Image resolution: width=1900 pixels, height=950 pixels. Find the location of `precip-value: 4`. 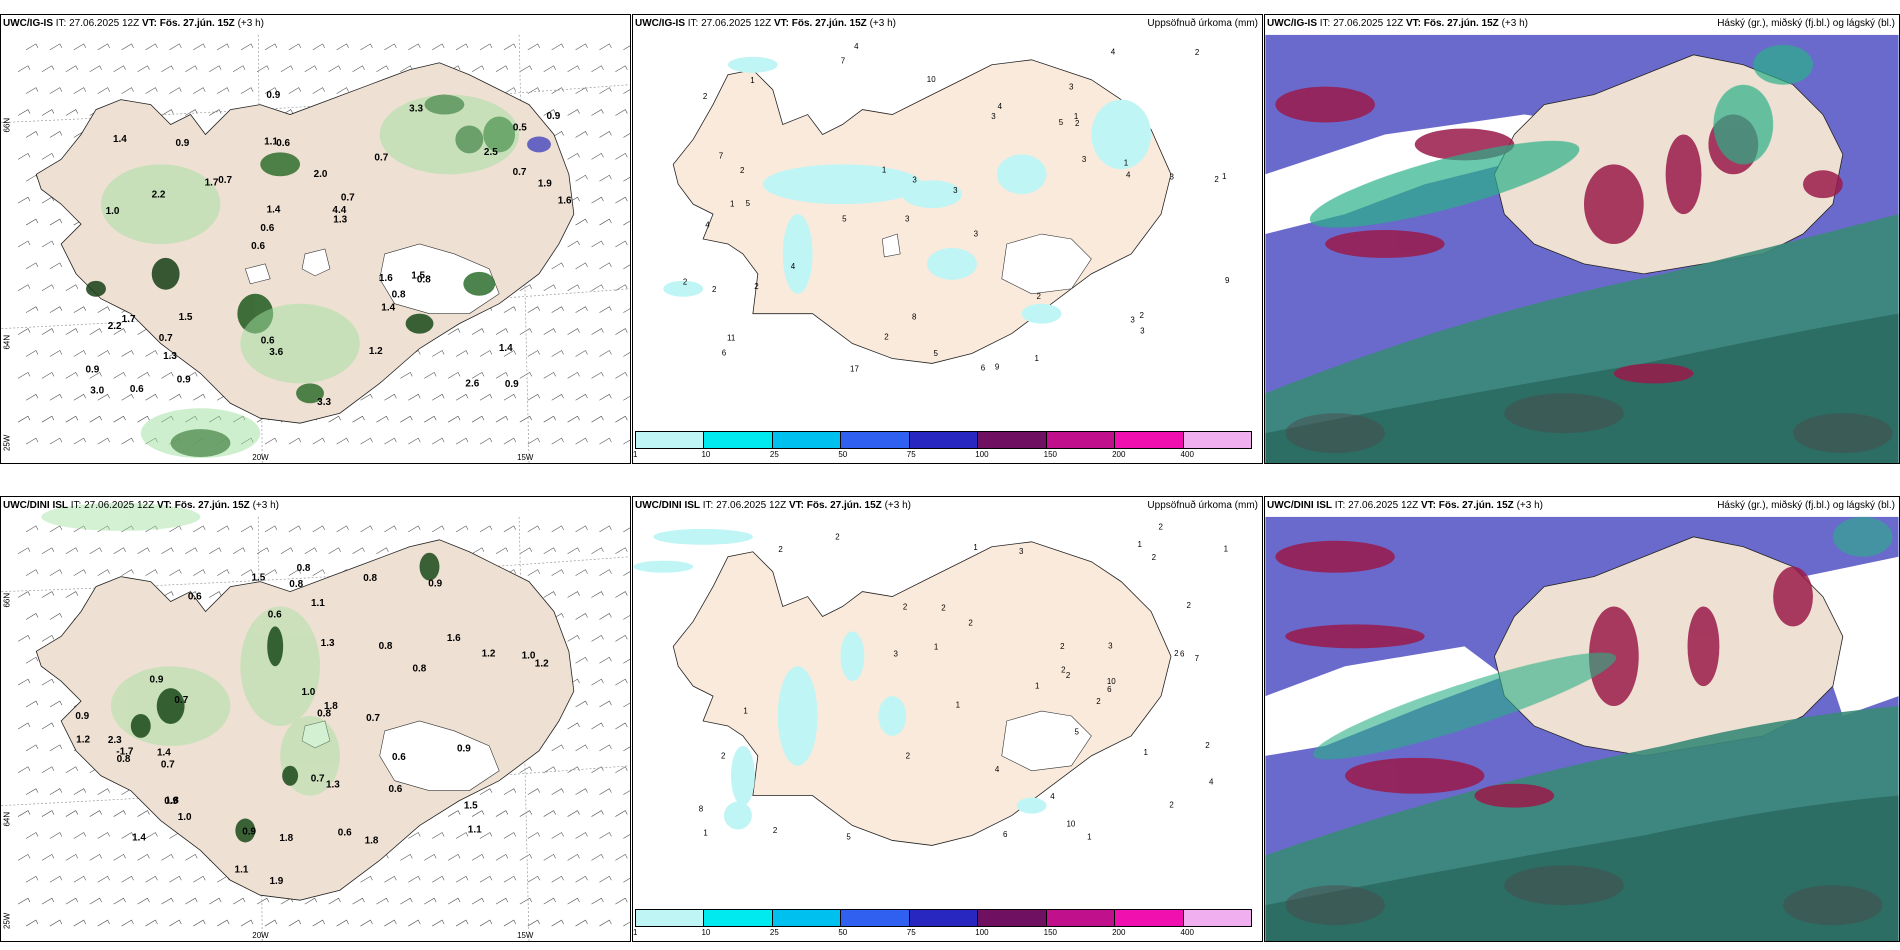

precip-value: 4 is located at coordinates (1052, 796).